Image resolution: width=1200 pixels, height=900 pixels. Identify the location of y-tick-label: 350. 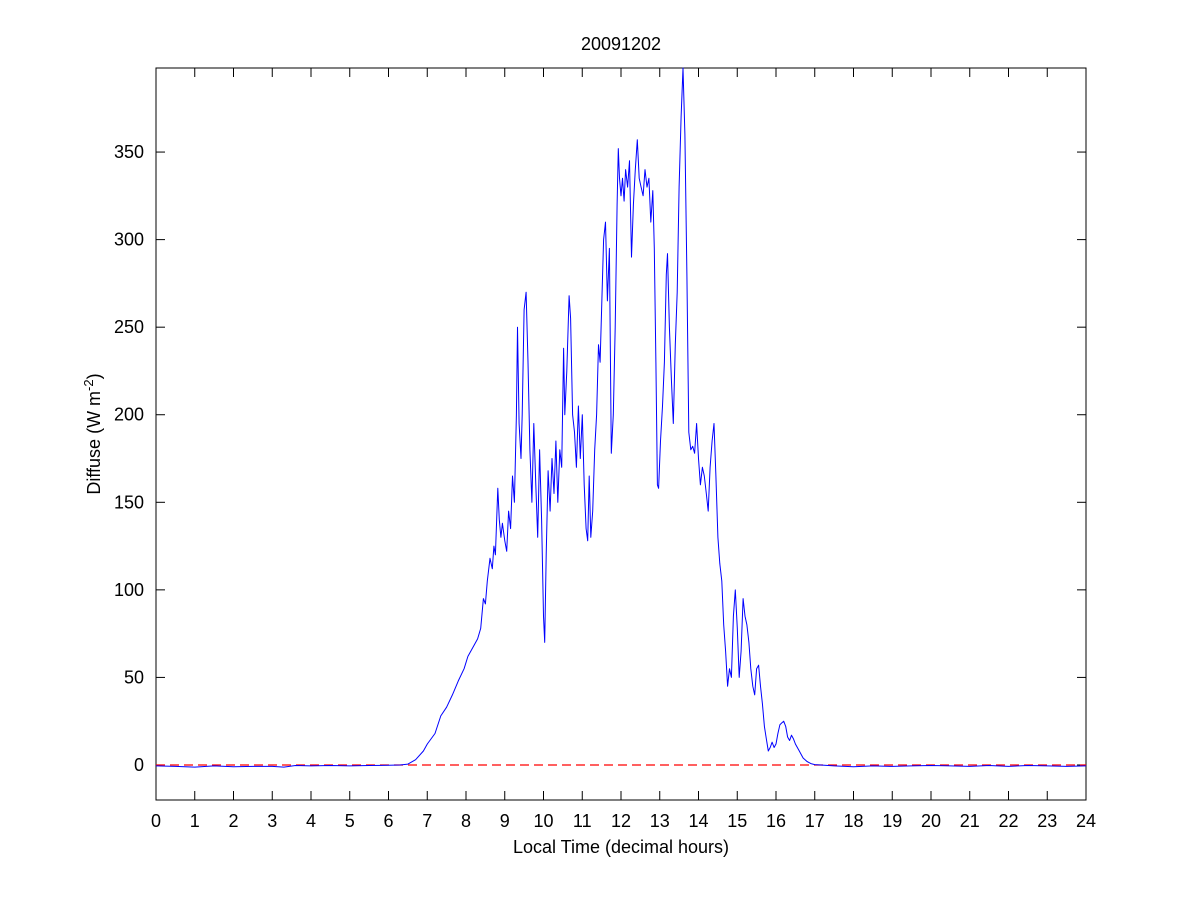
(129, 152).